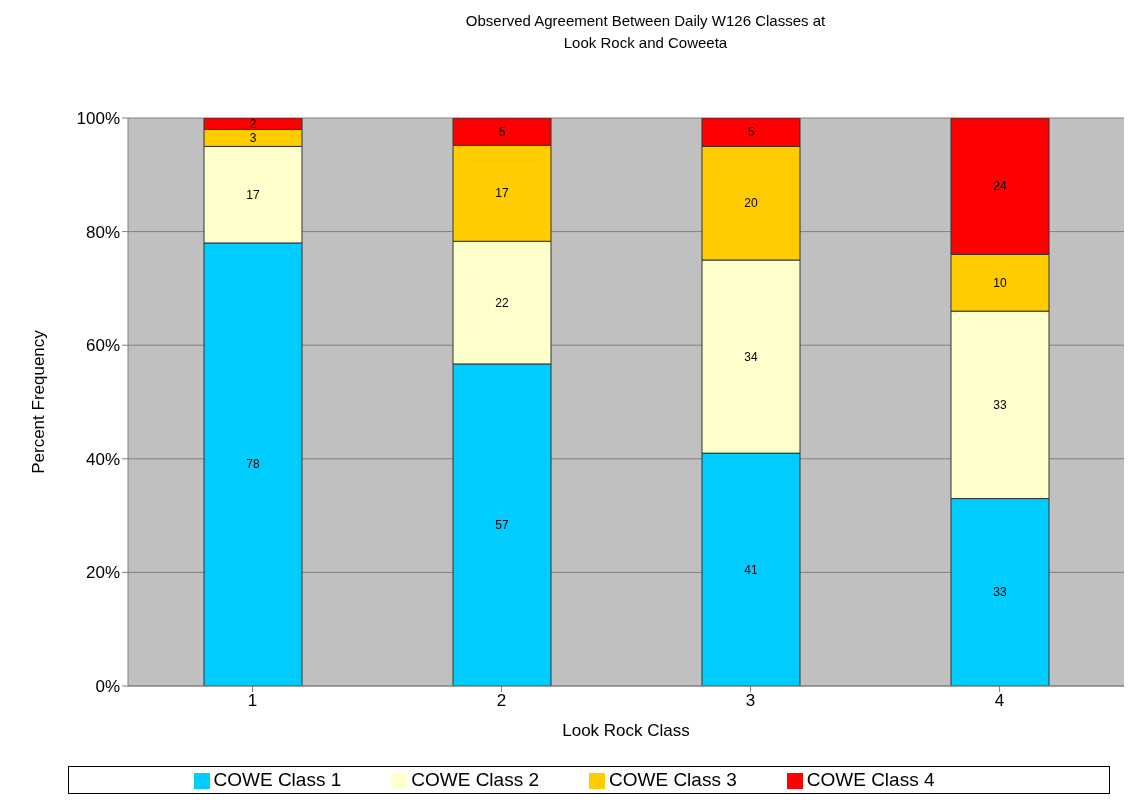 This screenshot has height=812, width=1132. Describe the element at coordinates (102, 573) in the screenshot. I see `y-tick-label: 20%` at that location.